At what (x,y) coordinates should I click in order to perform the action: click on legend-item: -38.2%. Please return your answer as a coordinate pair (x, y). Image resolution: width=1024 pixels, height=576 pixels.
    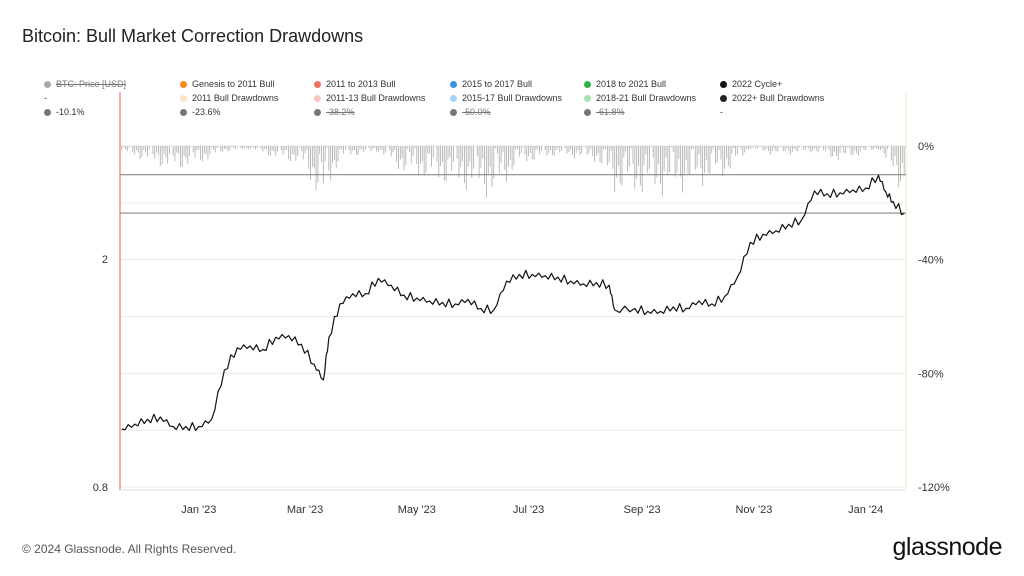
    Looking at the image, I should click on (334, 112).